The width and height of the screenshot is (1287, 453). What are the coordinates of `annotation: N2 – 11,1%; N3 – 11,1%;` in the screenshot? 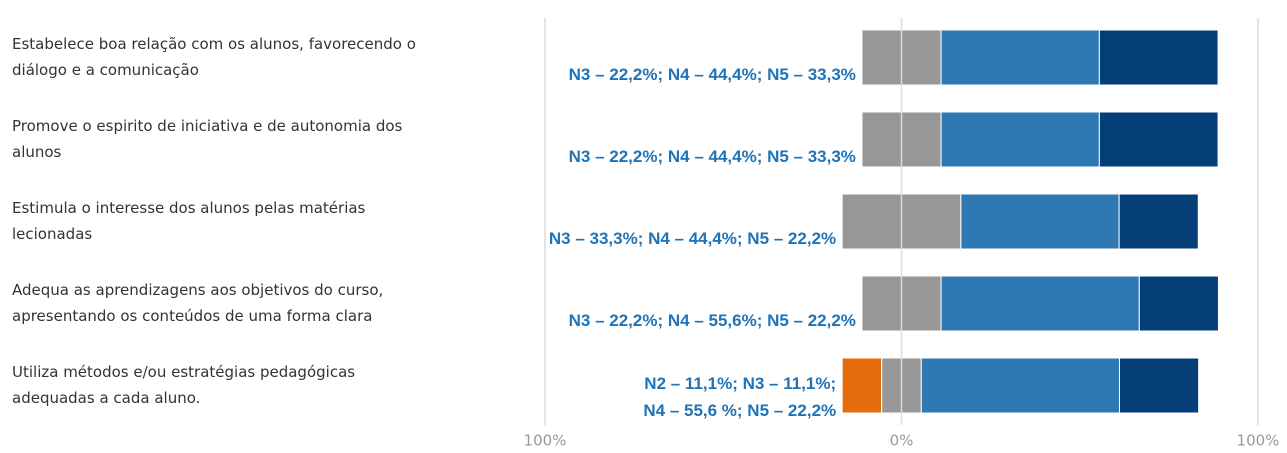 It's located at (740, 383).